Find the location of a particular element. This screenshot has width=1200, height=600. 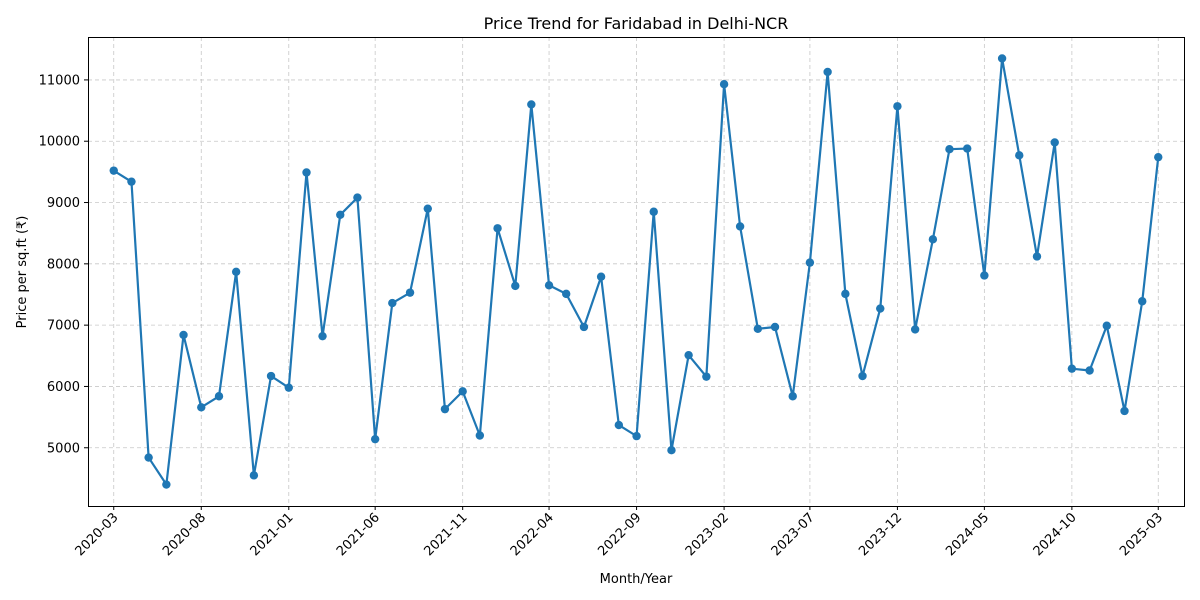

y-axis-label: Price per sq.ft (₹) is located at coordinates (22, 272).